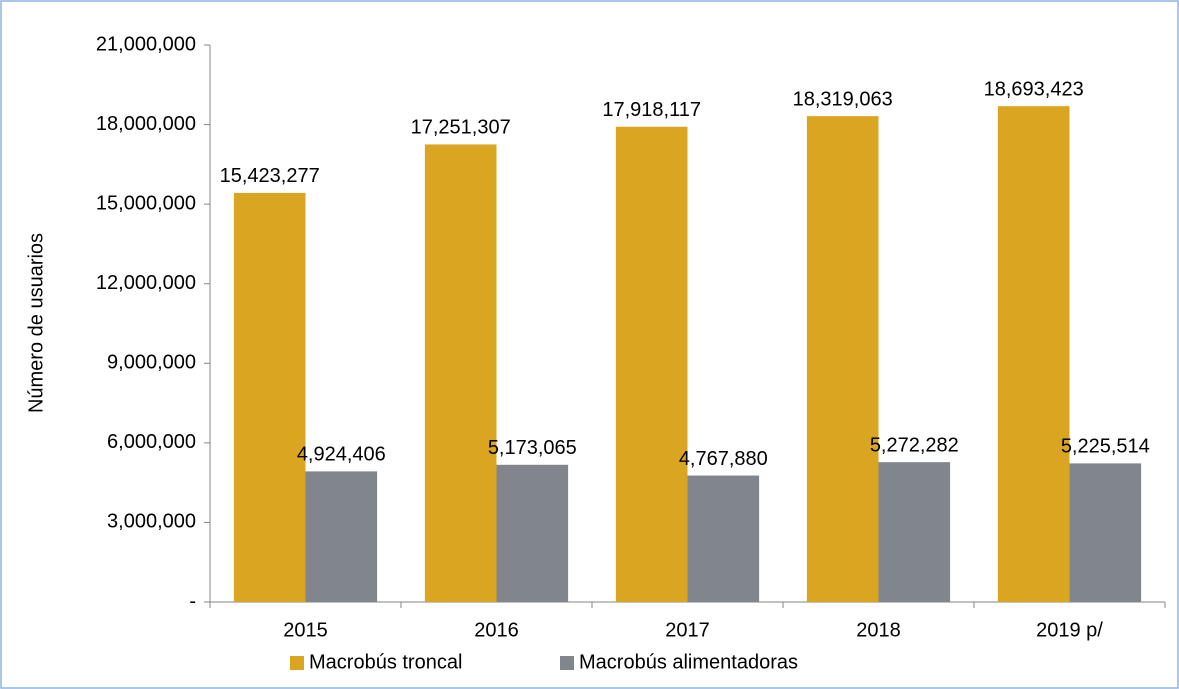 Image resolution: width=1179 pixels, height=689 pixels. I want to click on y-tick-label: 15,000,000, so click(146, 203).